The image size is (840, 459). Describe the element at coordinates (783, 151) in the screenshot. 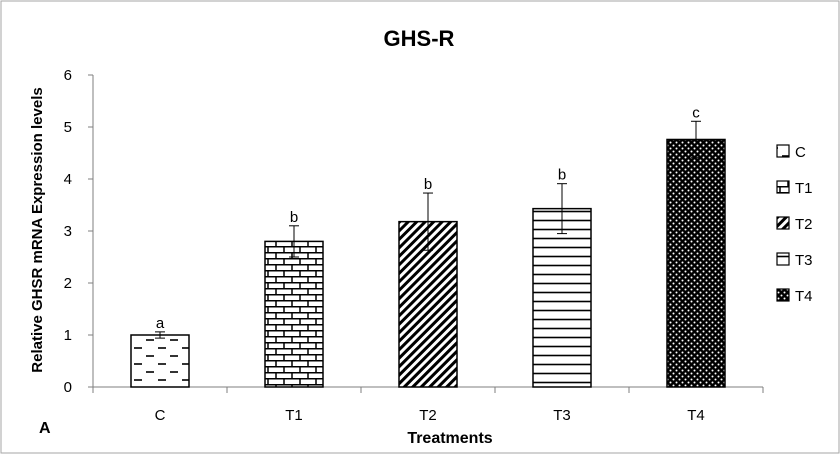

I see `legend-swatch-C` at that location.